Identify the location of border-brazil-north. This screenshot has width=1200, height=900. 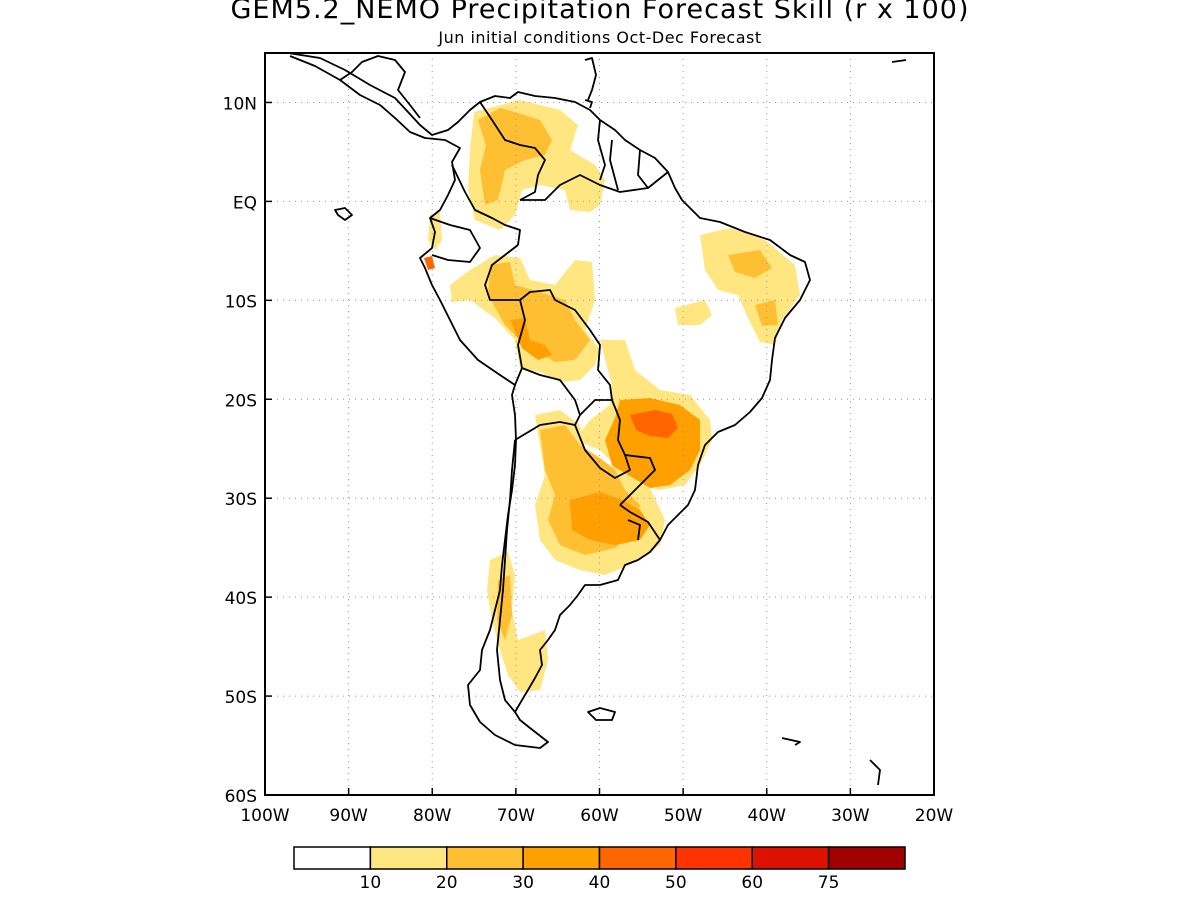
(594, 186).